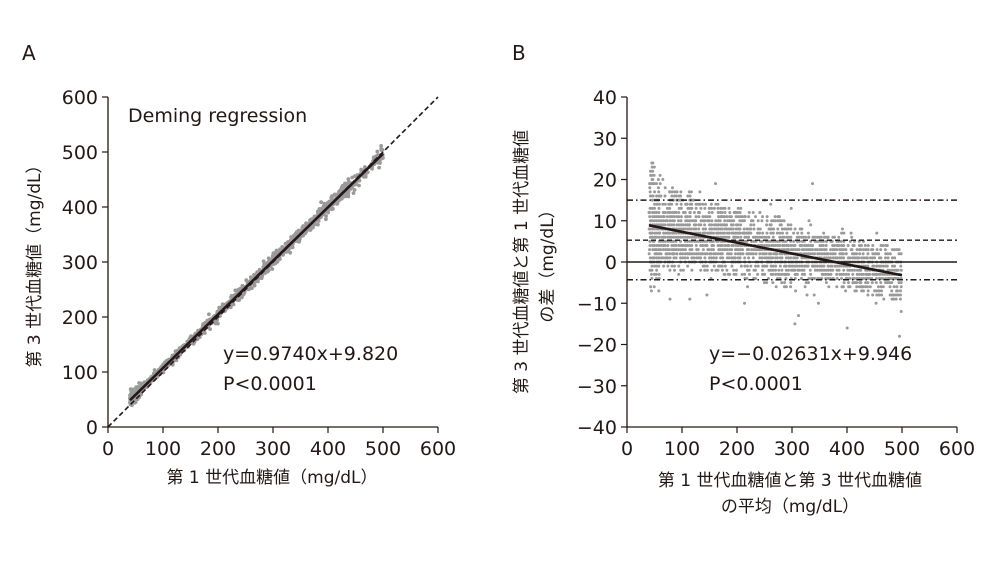  I want to click on panel-b-y-axis-label-line1: 第 3 世代血糖値と第 1 世代血糖値, so click(522, 262).